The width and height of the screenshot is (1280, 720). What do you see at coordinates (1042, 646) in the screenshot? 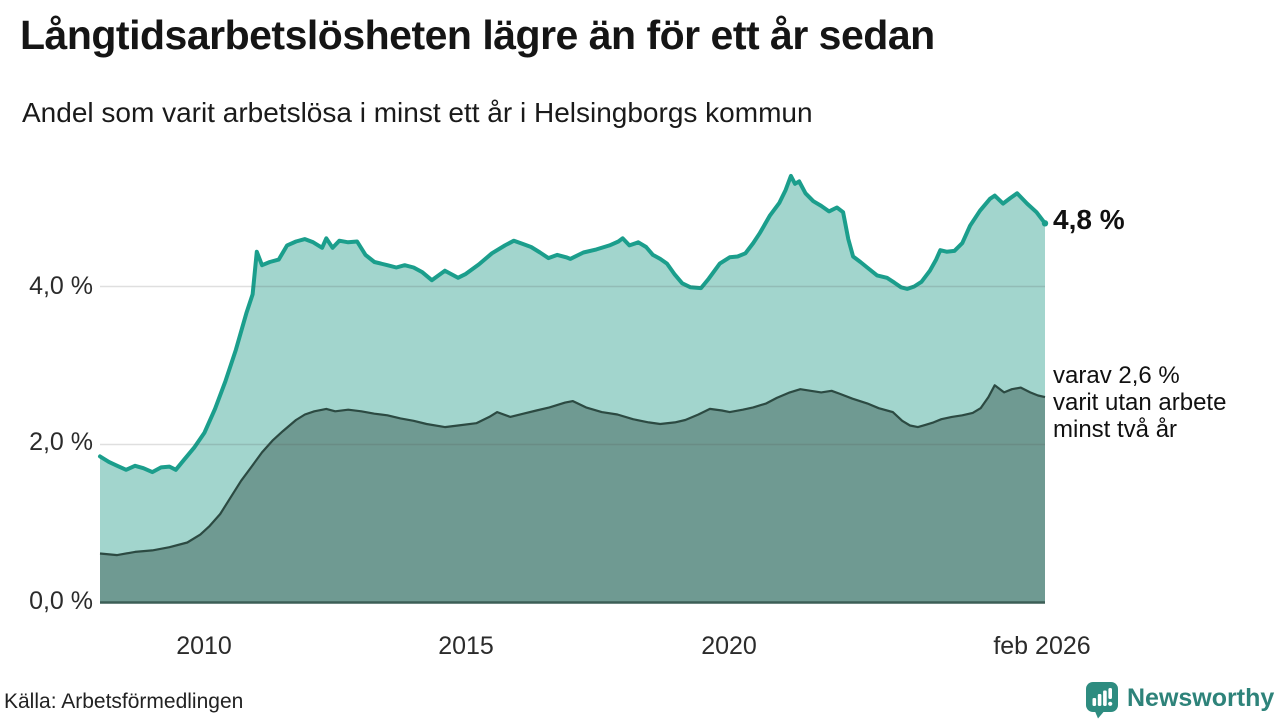
I see `x-tick-feb-2026: feb 2026` at bounding box center [1042, 646].